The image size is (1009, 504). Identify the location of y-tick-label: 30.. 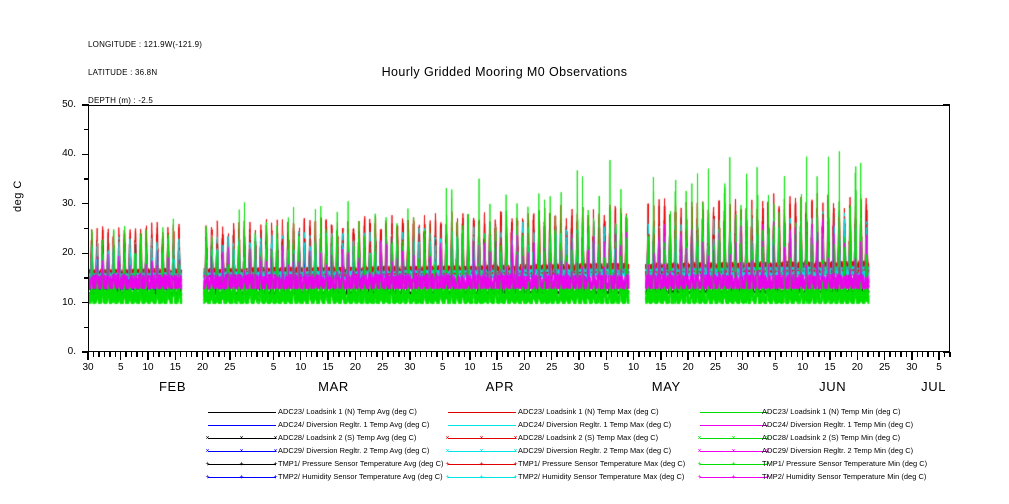
(69, 203).